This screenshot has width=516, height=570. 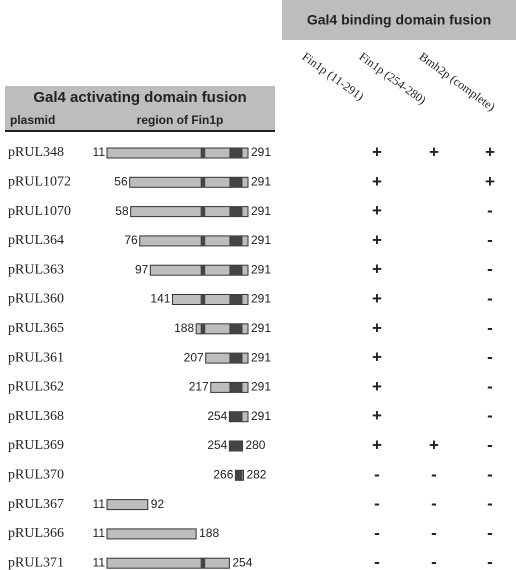 What do you see at coordinates (36, 152) in the screenshot?
I see `plasmid: pRUL348` at bounding box center [36, 152].